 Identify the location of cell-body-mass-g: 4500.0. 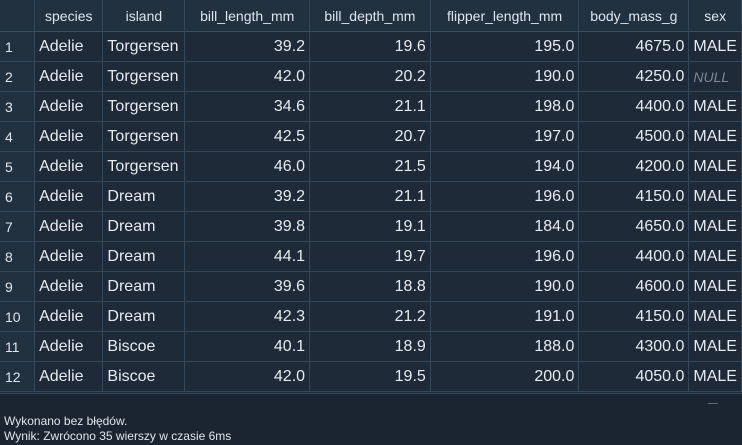
(634, 136).